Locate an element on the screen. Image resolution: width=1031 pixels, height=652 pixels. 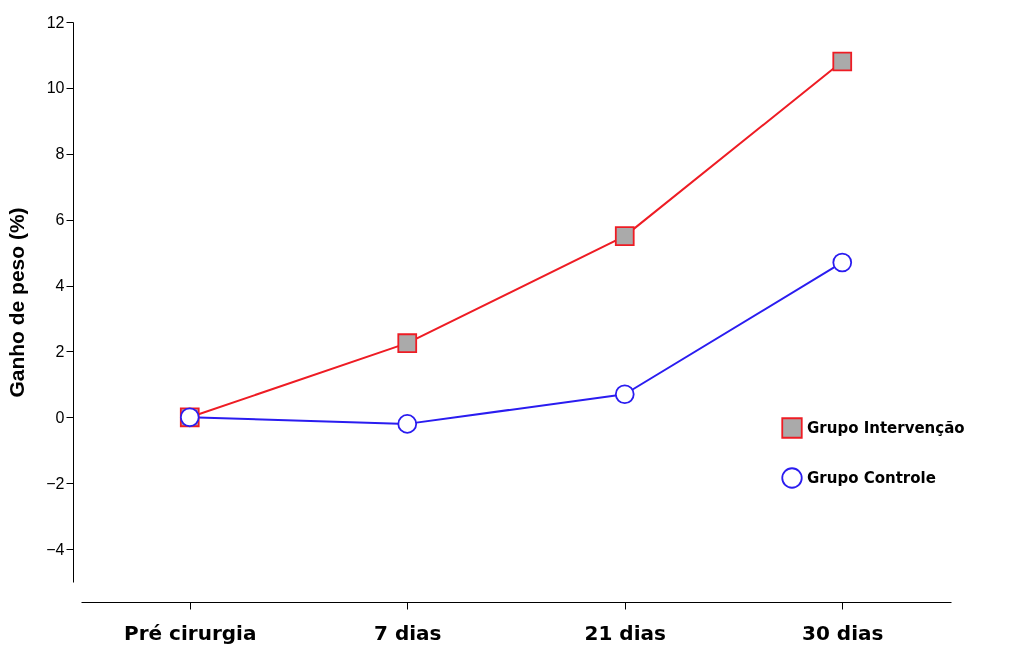
x-tick-label: 30 dias is located at coordinates (843, 632).